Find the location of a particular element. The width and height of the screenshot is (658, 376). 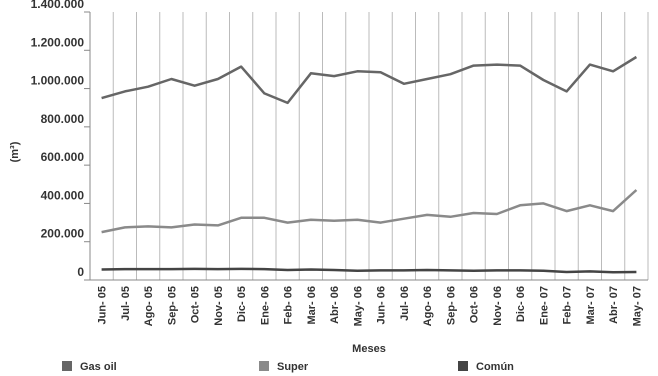

x-tick-label: Sep- 06 is located at coordinates (451, 305).